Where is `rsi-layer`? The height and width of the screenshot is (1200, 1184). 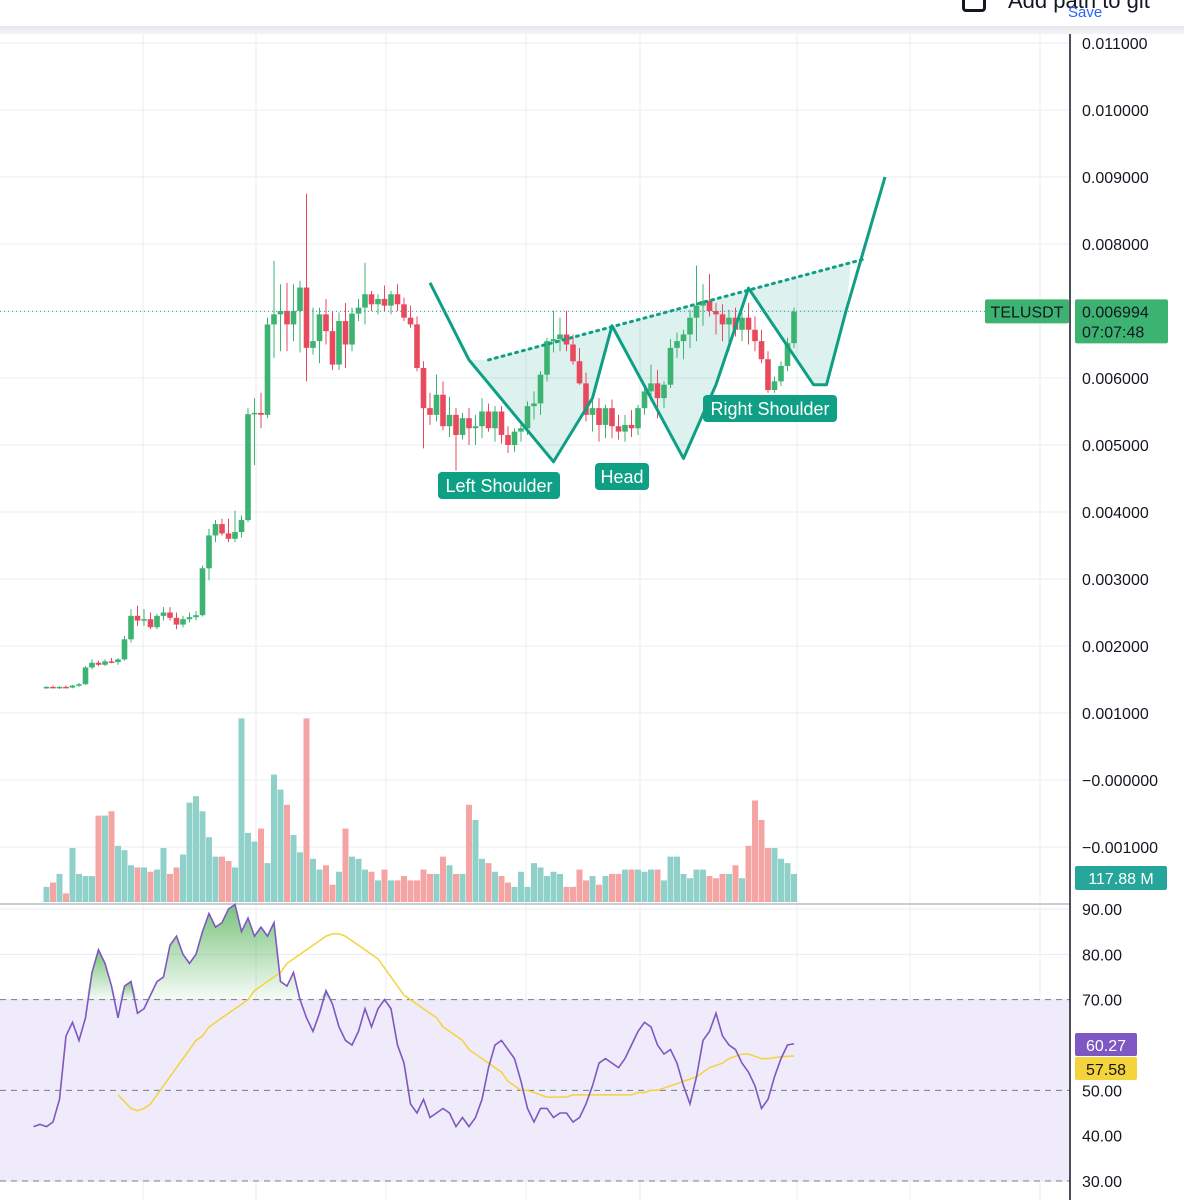 rsi-layer is located at coordinates (414, 1016).